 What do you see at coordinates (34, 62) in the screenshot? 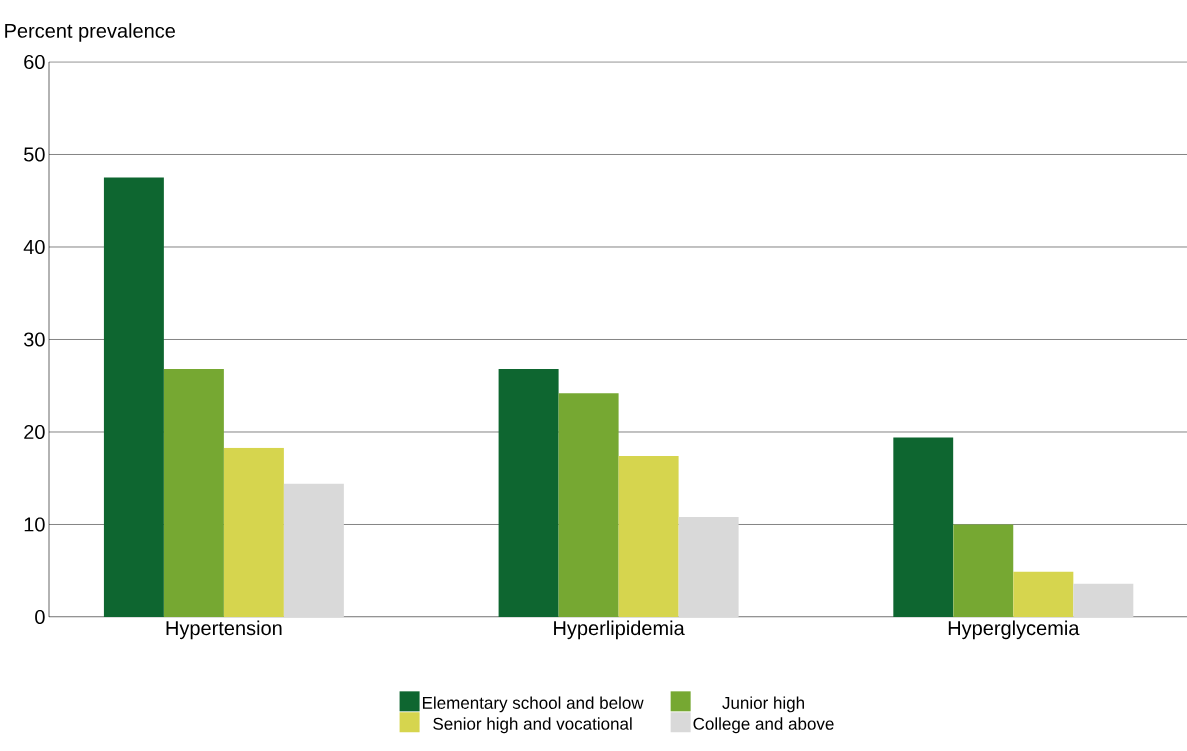
I see `y-tick-label: 60` at bounding box center [34, 62].